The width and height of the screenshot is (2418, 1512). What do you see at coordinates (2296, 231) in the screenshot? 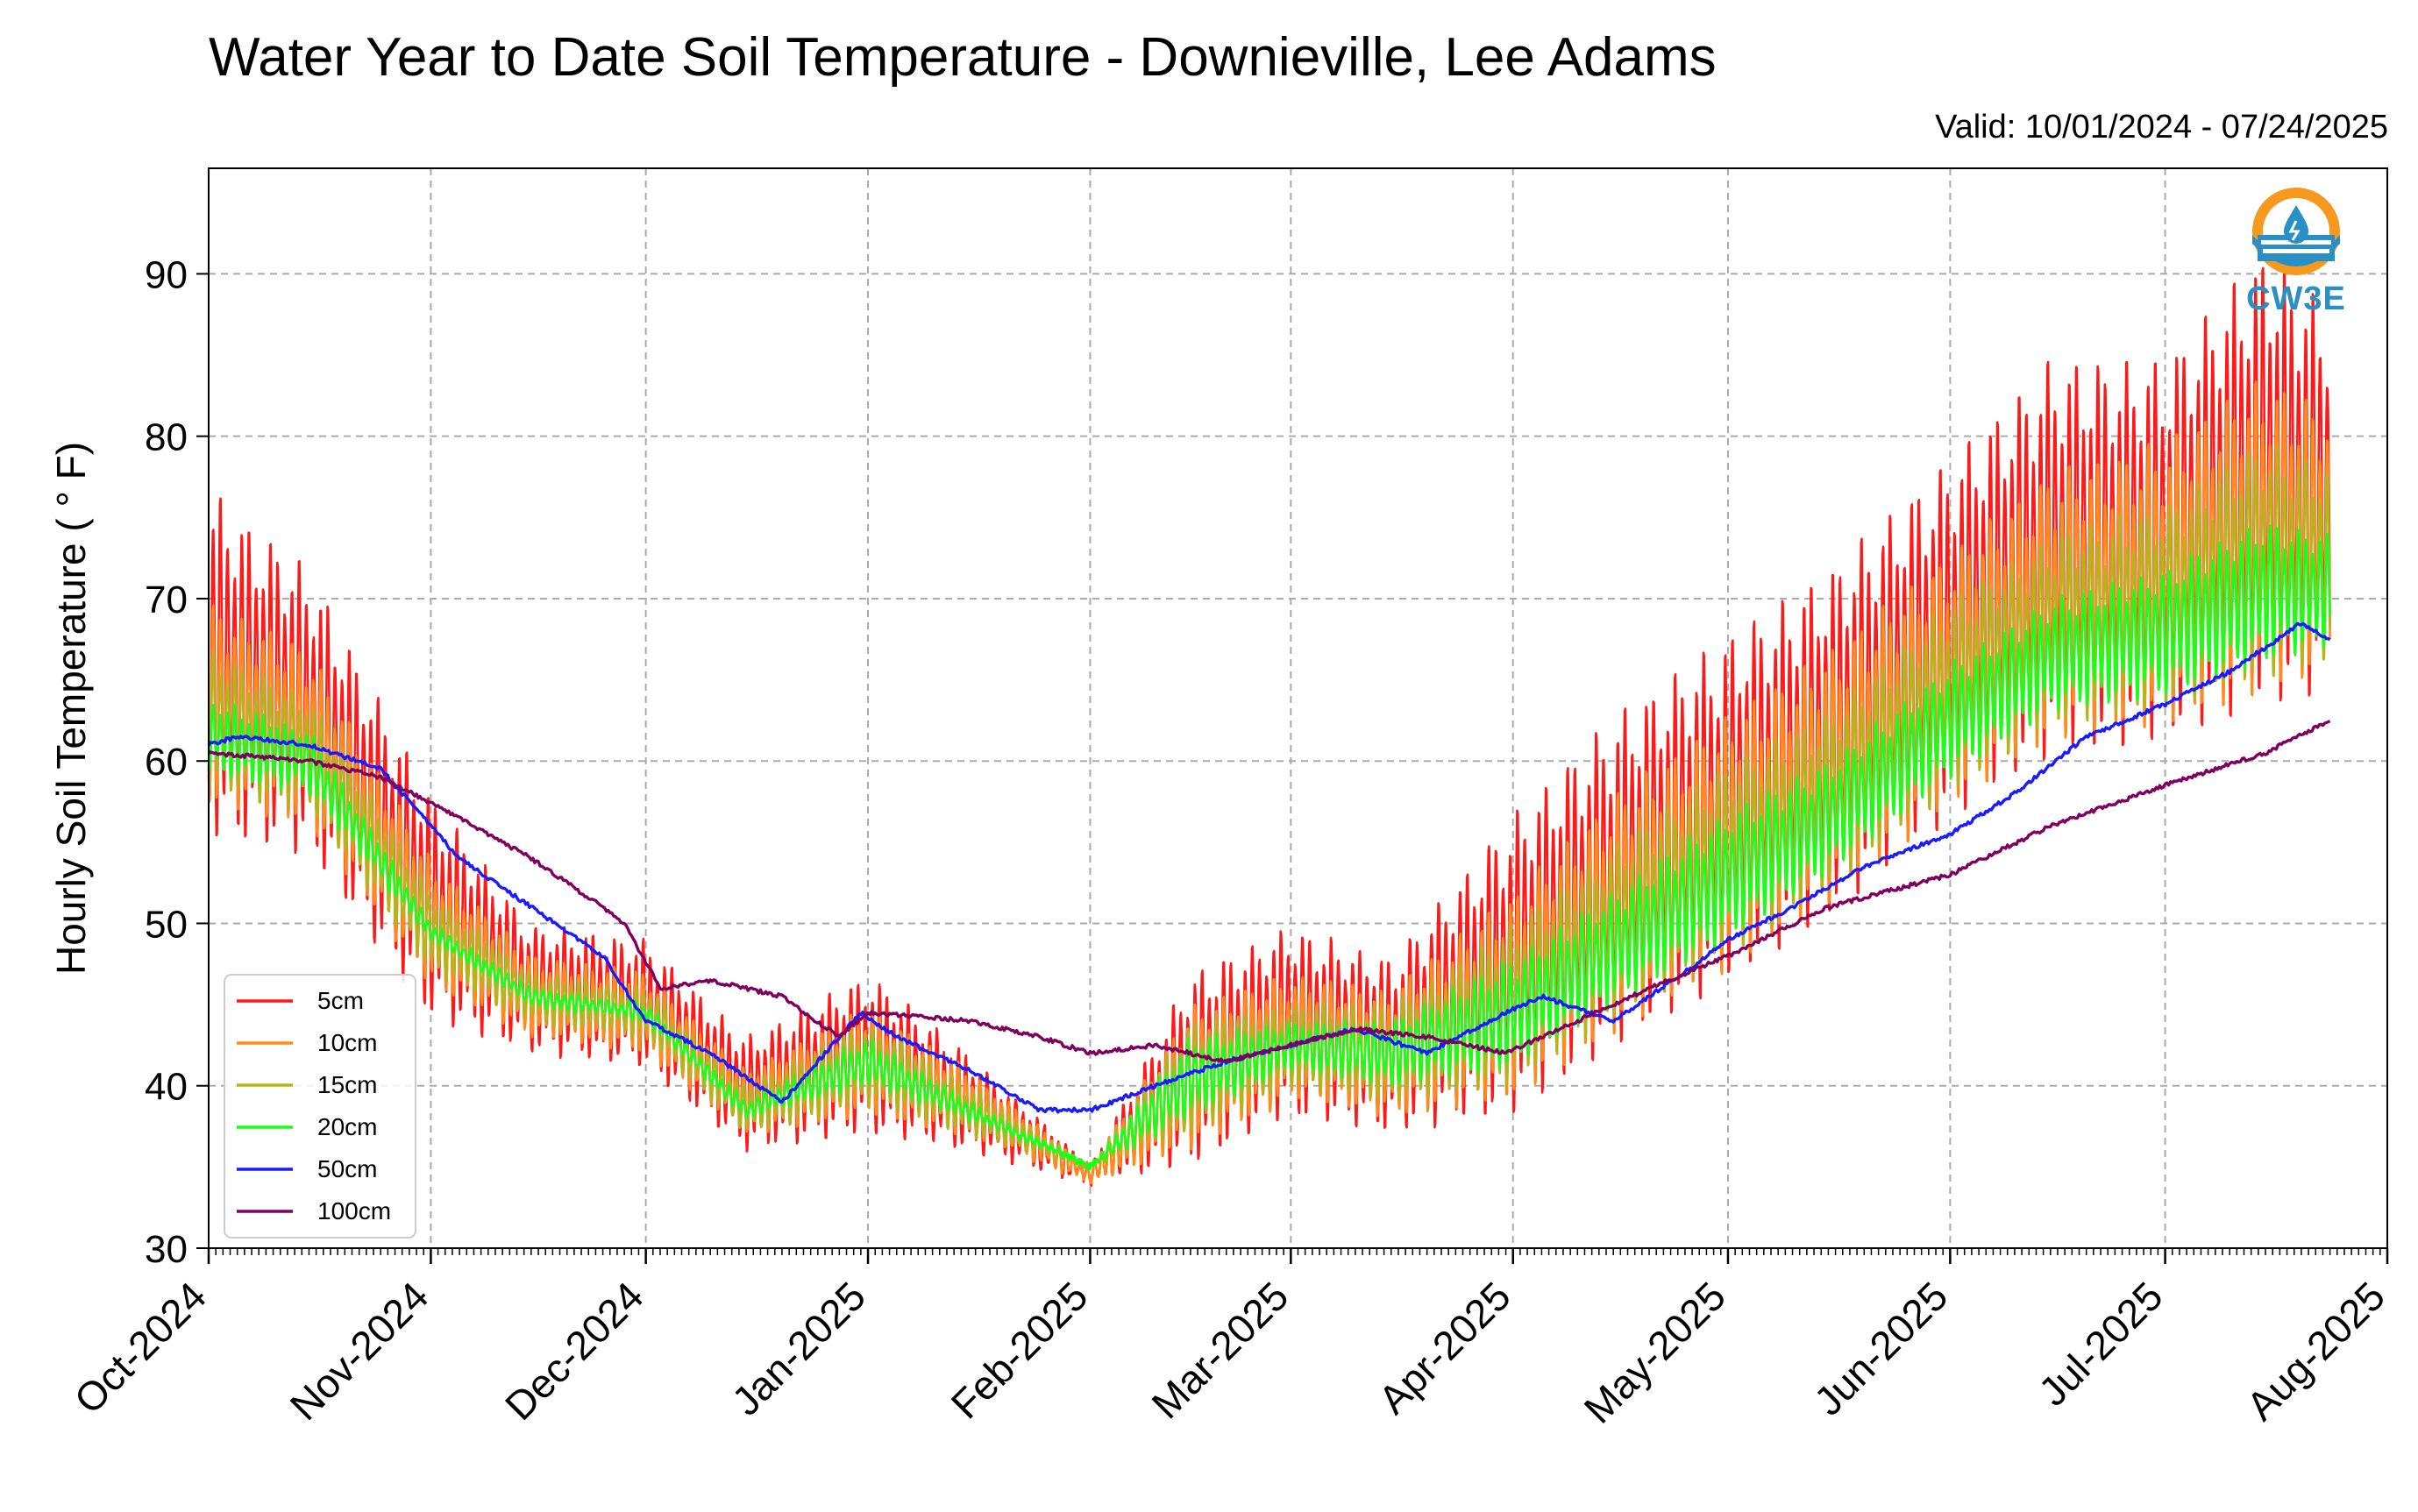
I see `cw3e-logo-icon` at bounding box center [2296, 231].